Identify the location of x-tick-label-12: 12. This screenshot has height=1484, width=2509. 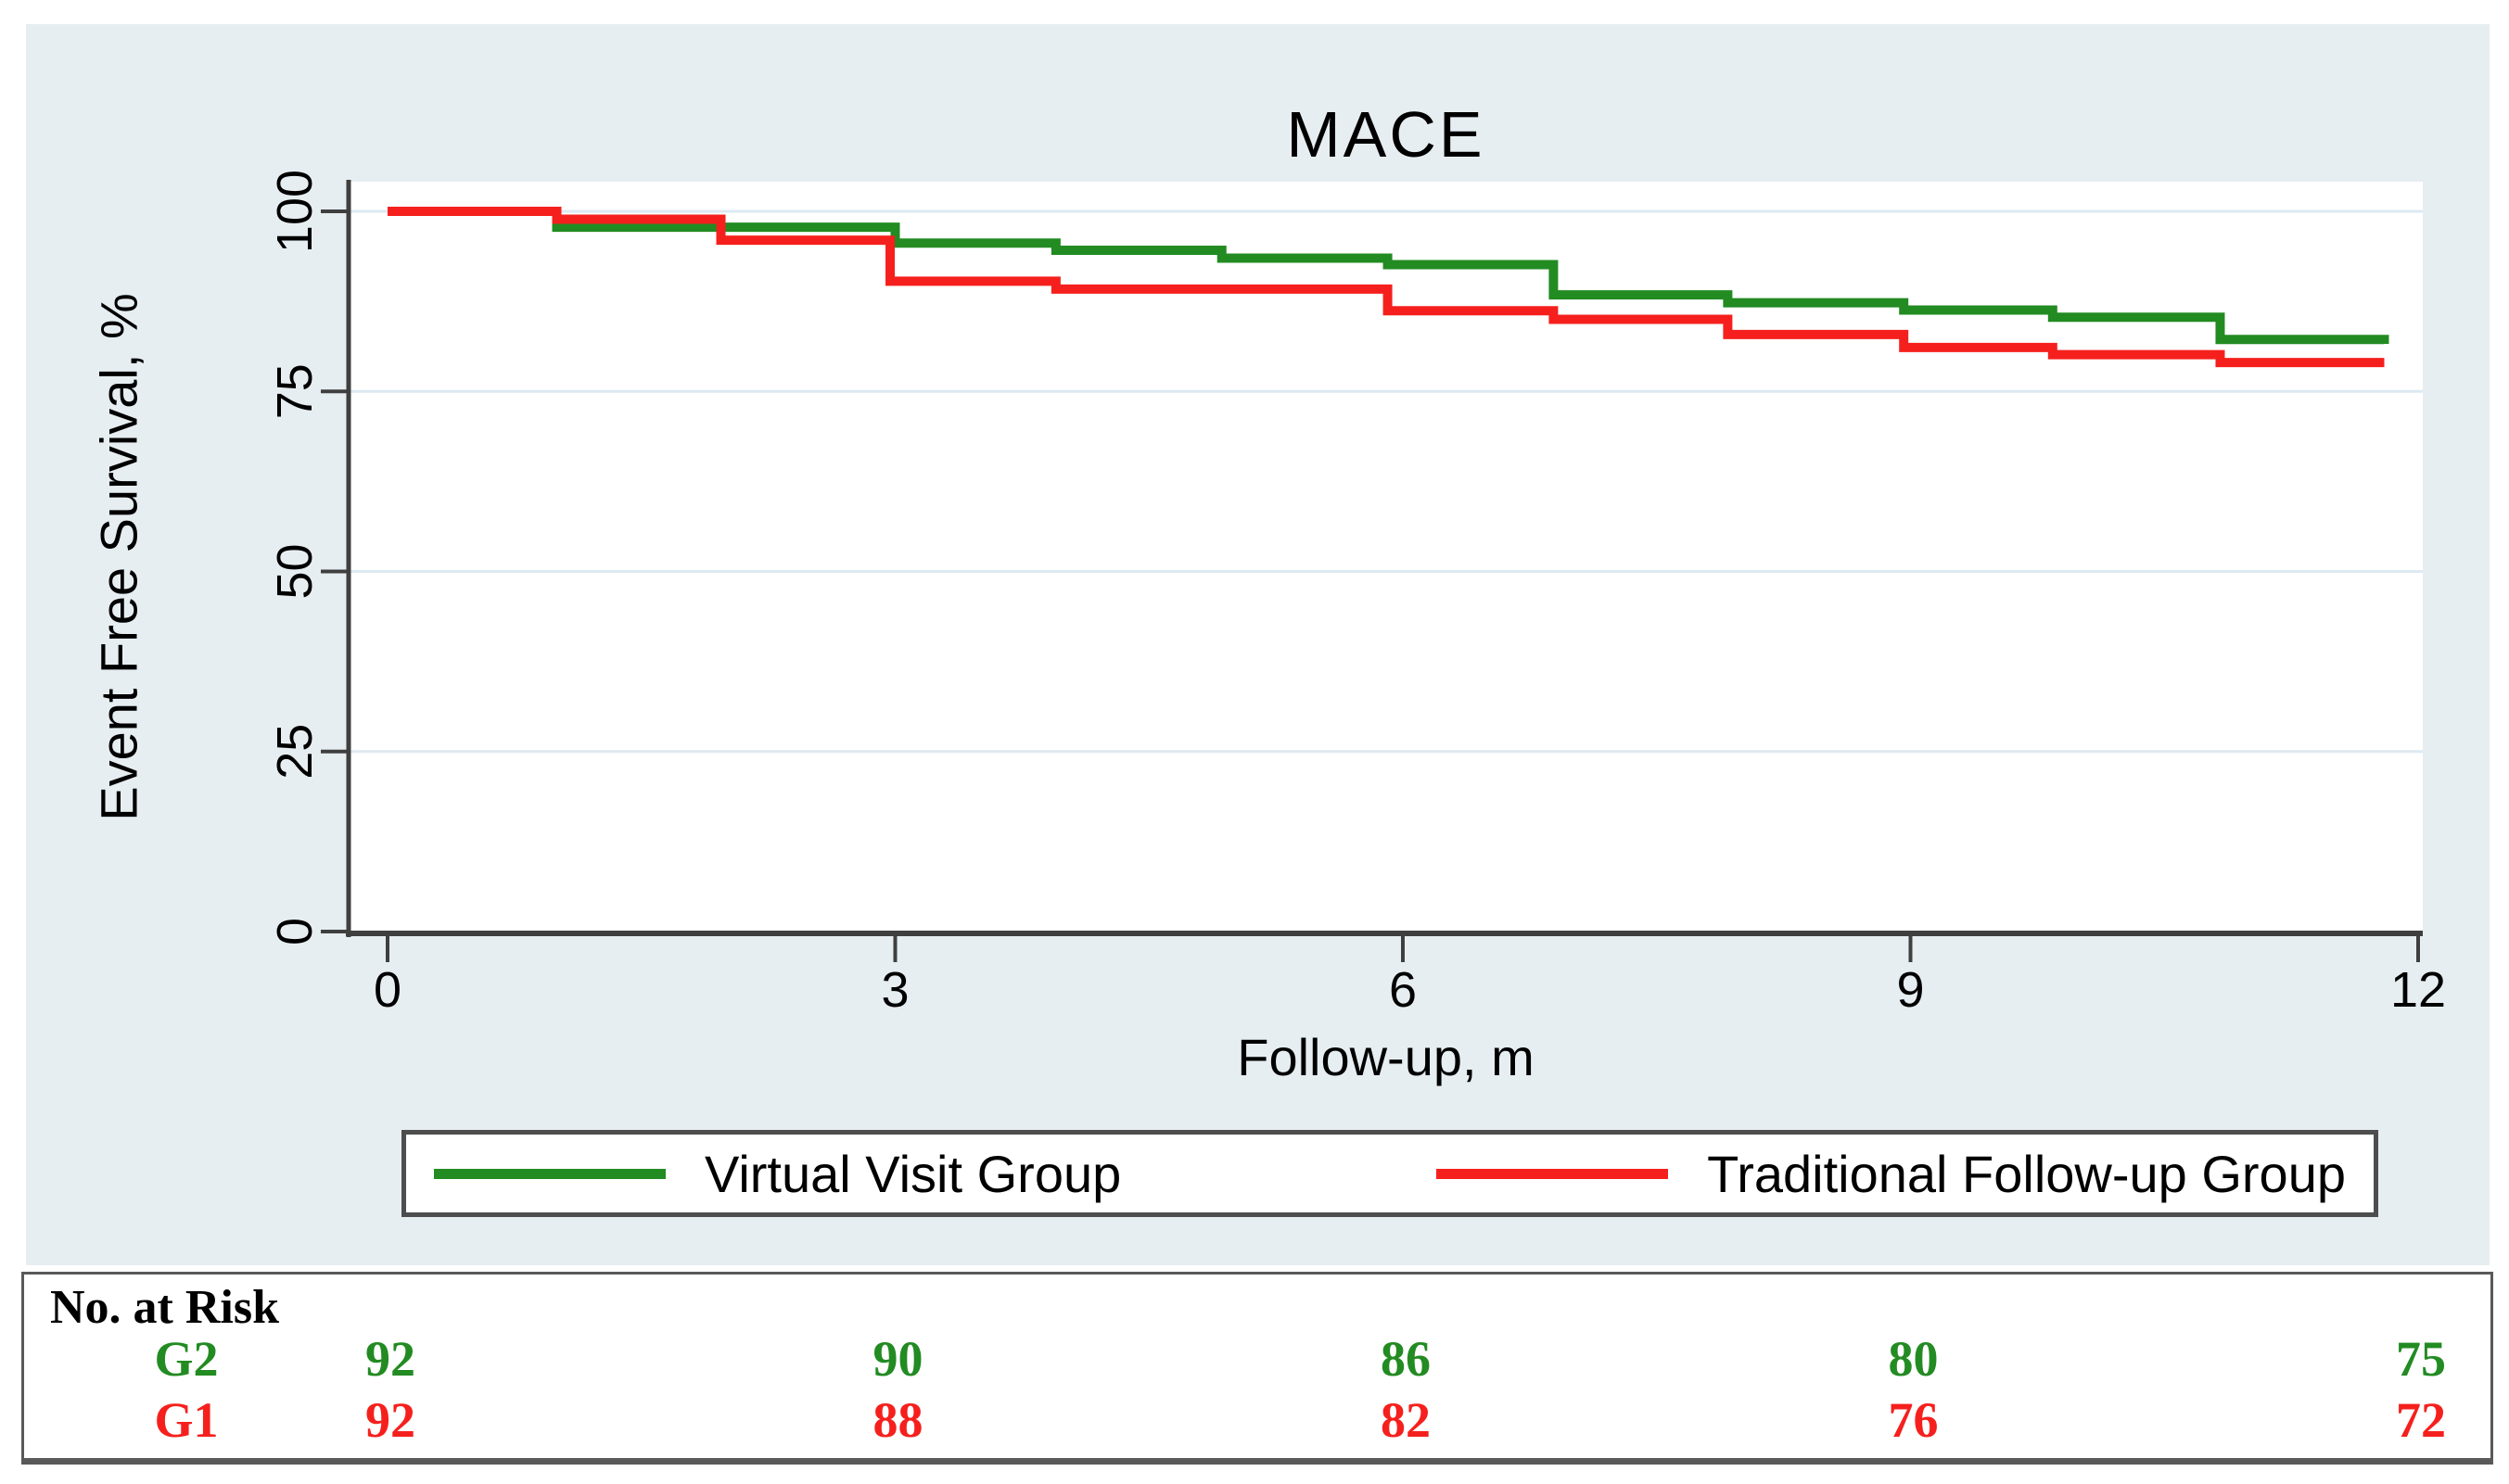
(2418, 990).